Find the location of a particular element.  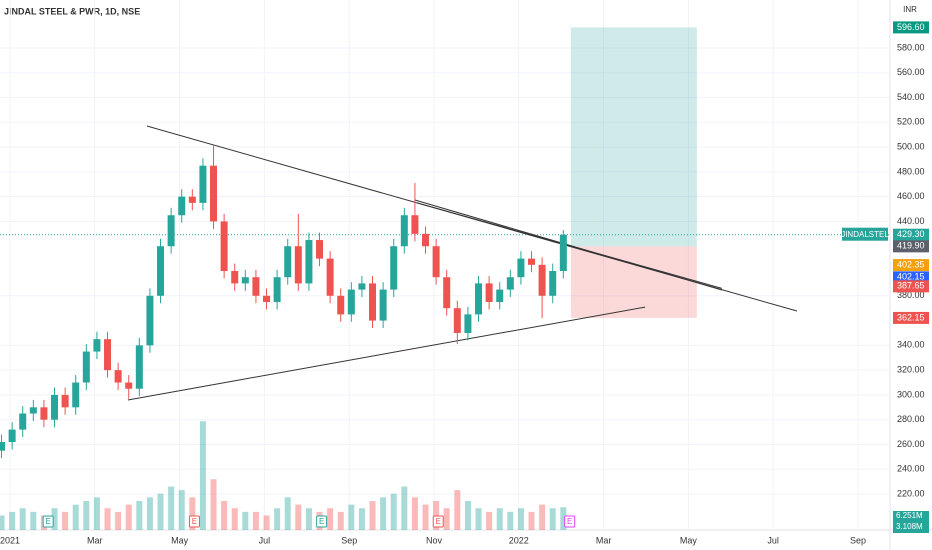

y-tick-label: 220.00 is located at coordinates (911, 493).